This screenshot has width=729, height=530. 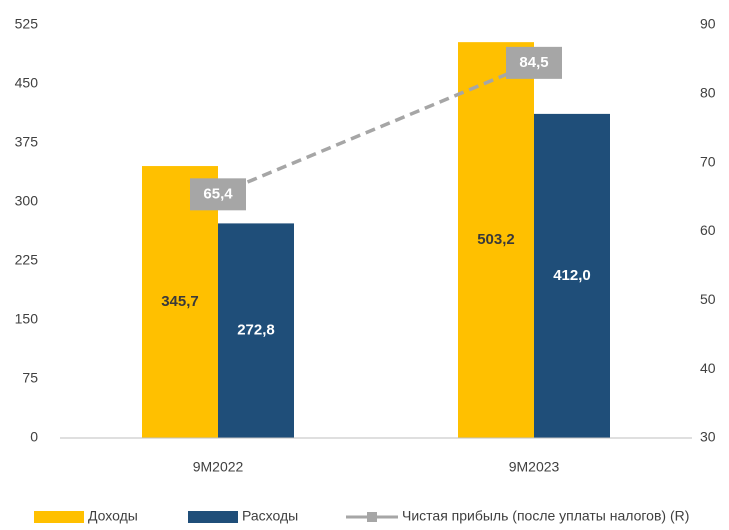 I want to click on y2-tick-label: 90, so click(x=708, y=24).